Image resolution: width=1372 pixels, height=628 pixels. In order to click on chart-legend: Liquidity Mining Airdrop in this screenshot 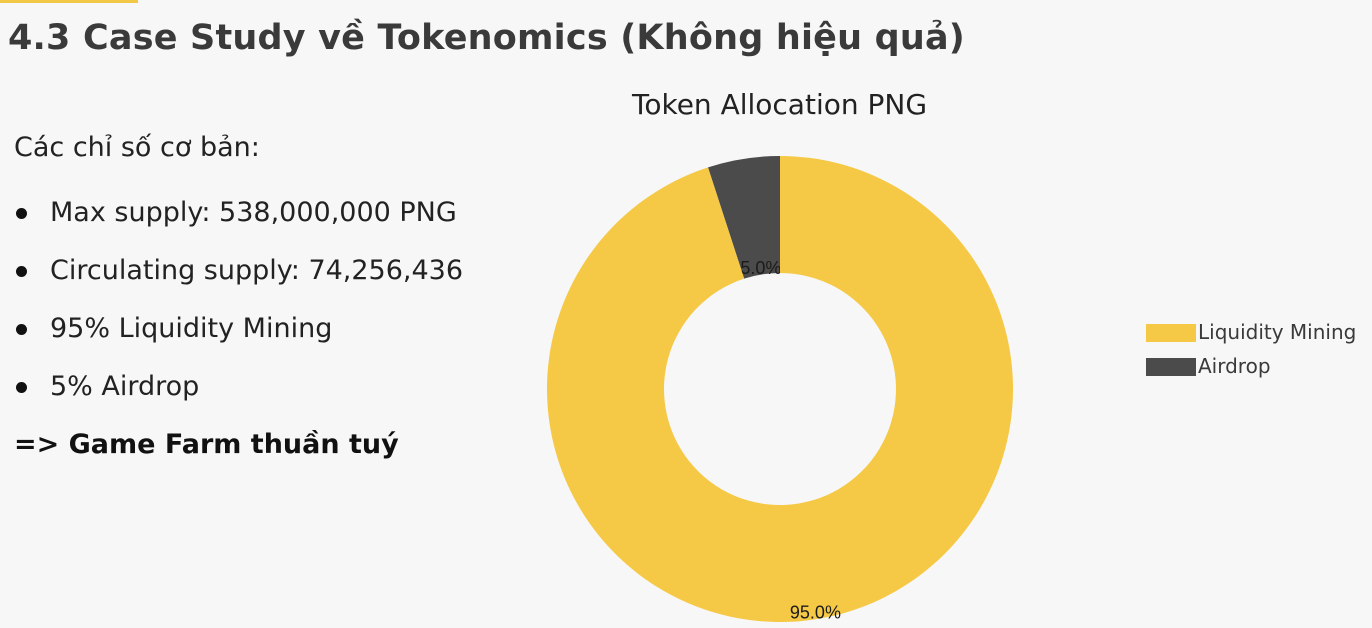, I will do `click(1259, 354)`.